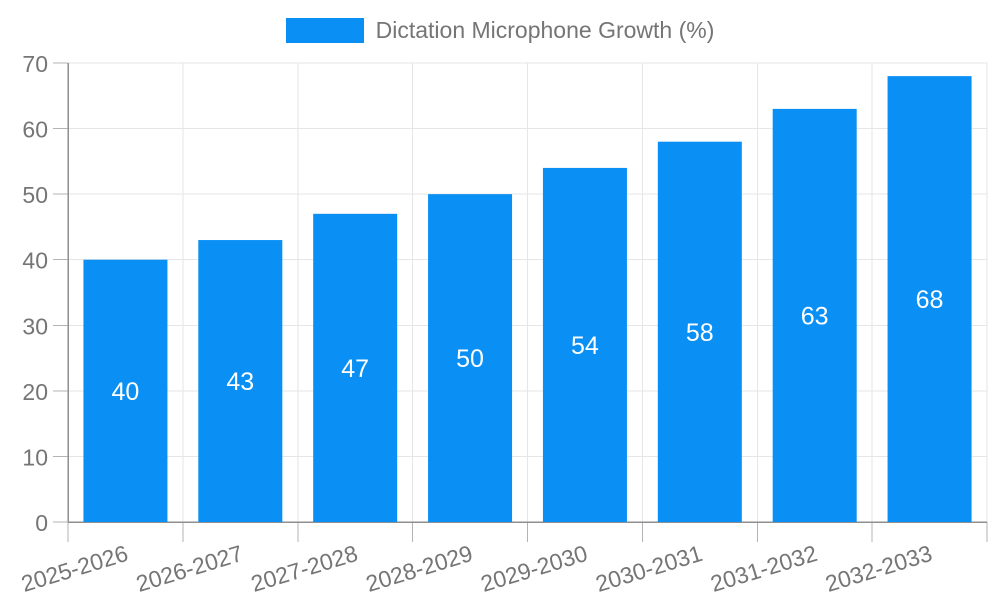 This screenshot has height=600, width=1000. What do you see at coordinates (35, 392) in the screenshot?
I see `y-tick-label: 20` at bounding box center [35, 392].